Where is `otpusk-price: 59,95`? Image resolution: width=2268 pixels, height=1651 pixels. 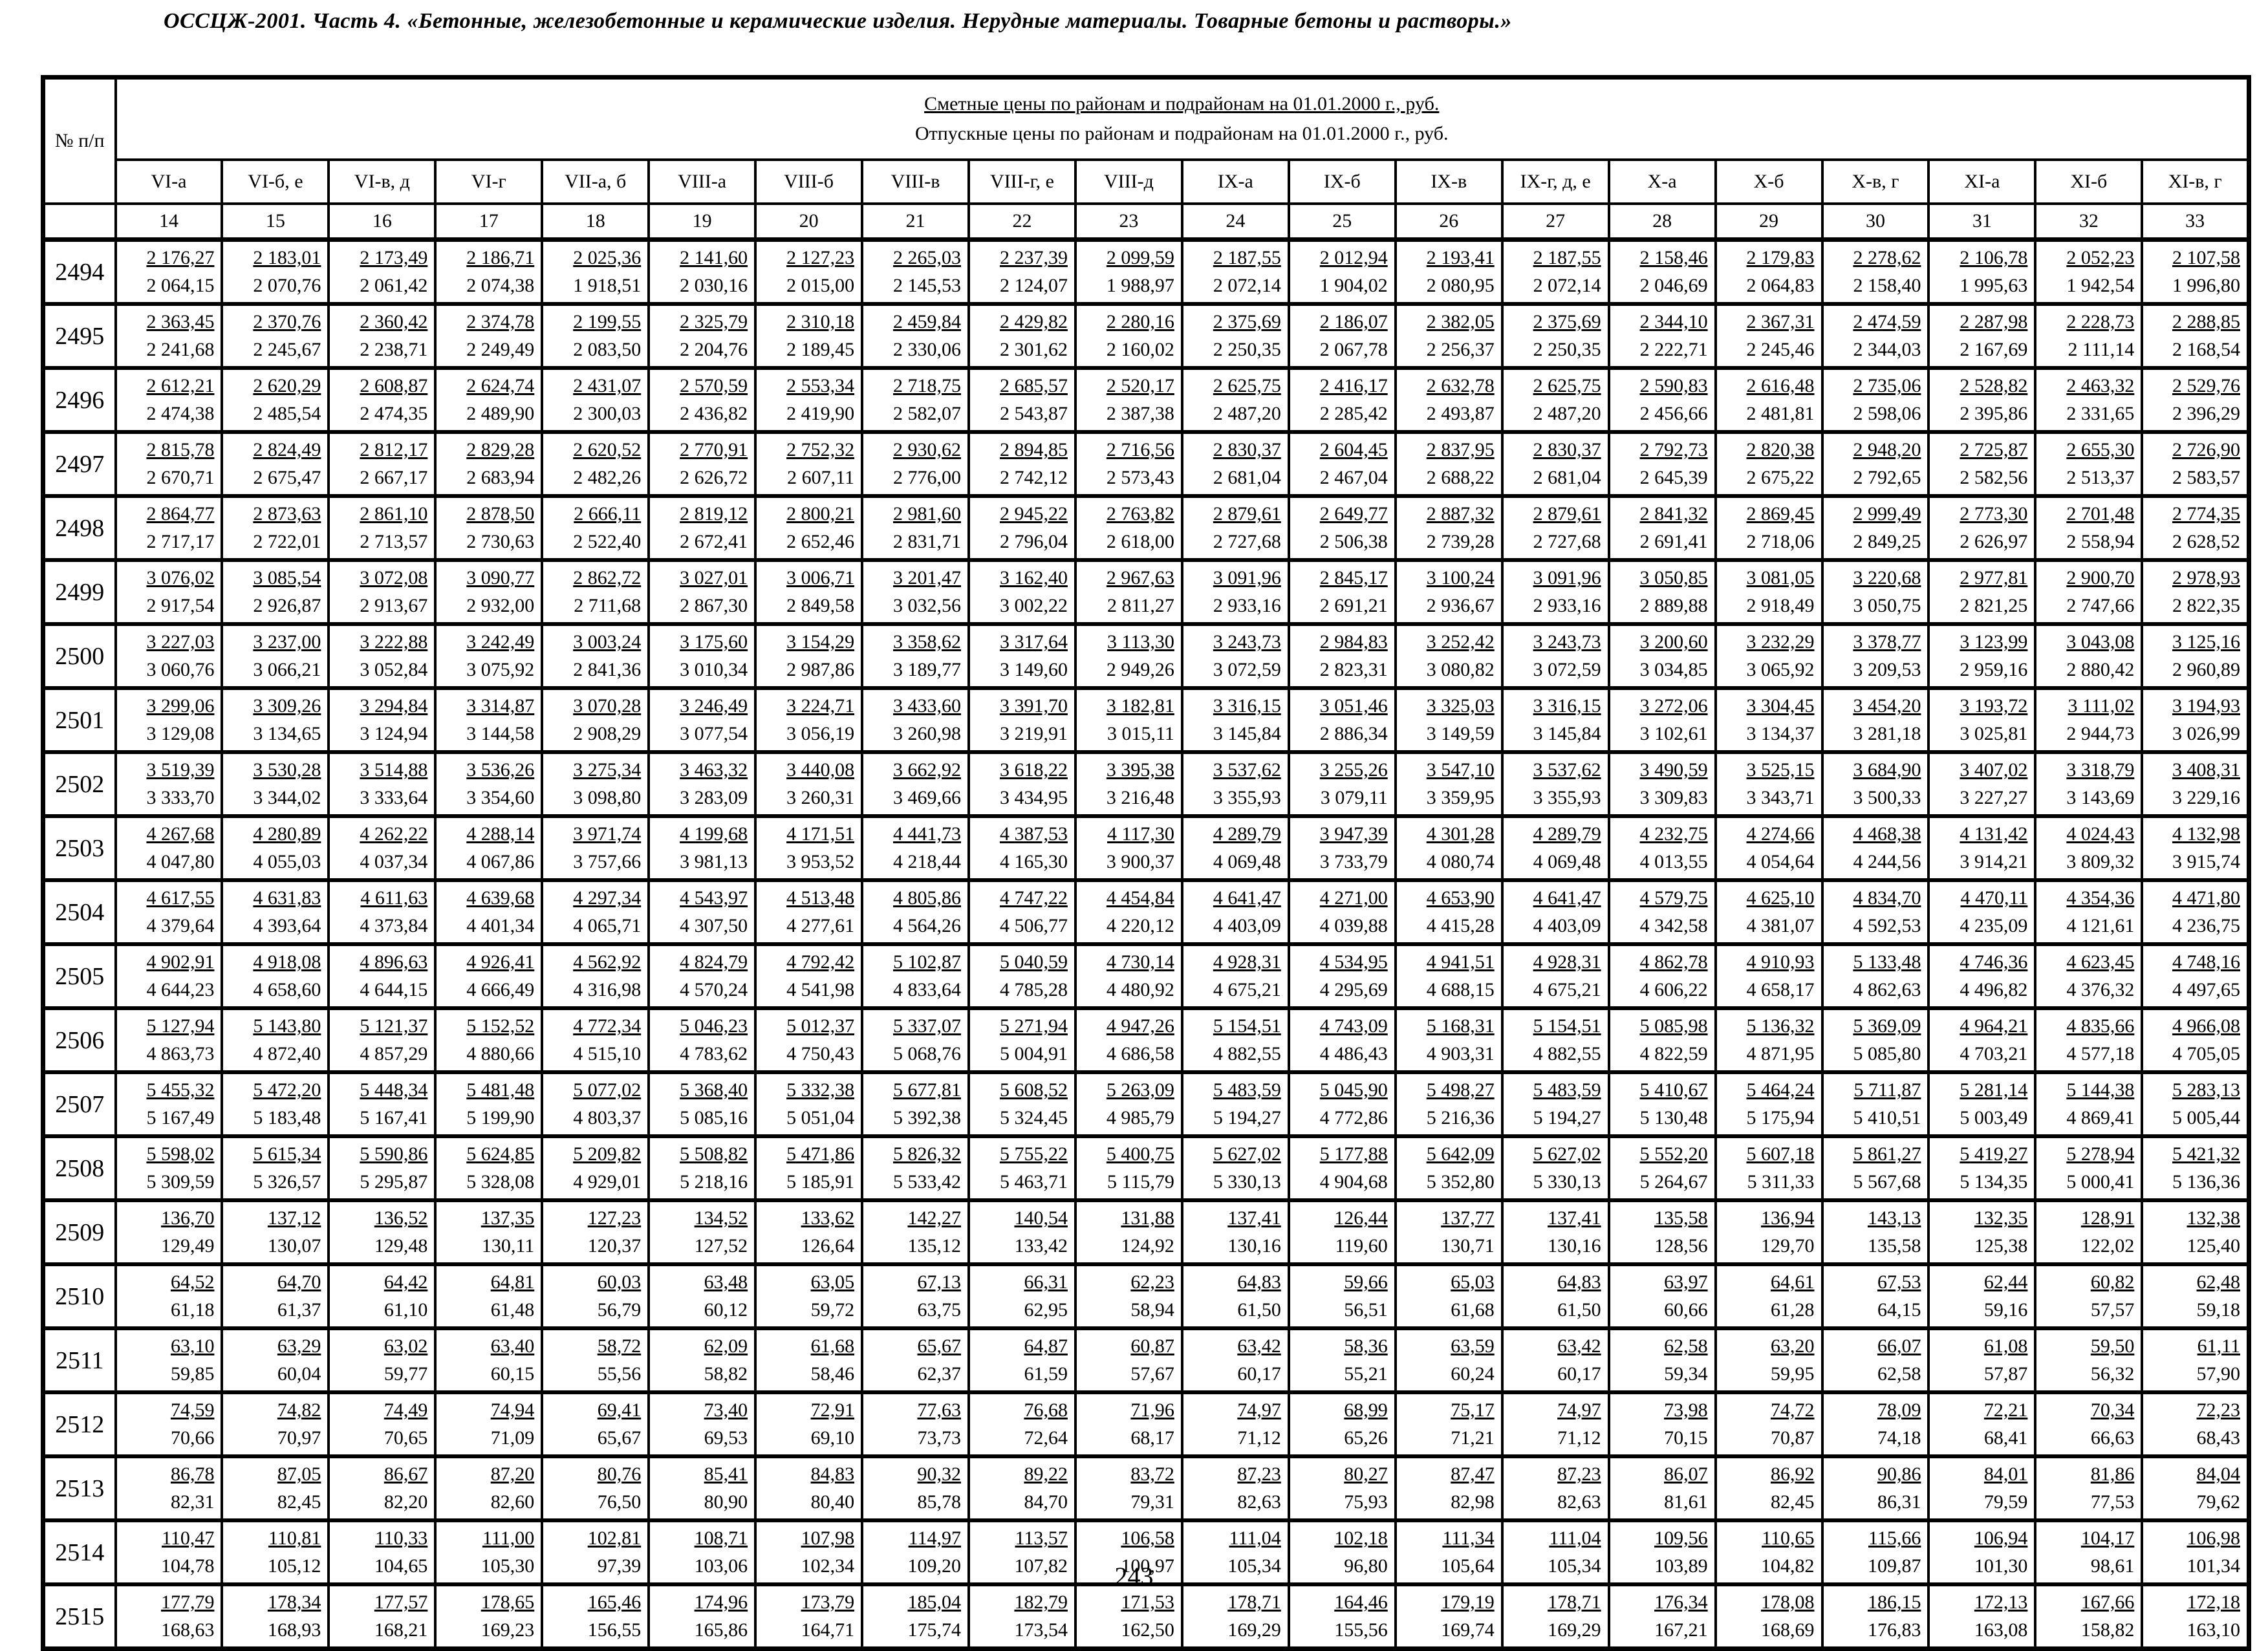
otpusk-price: 59,95 is located at coordinates (1793, 1374).